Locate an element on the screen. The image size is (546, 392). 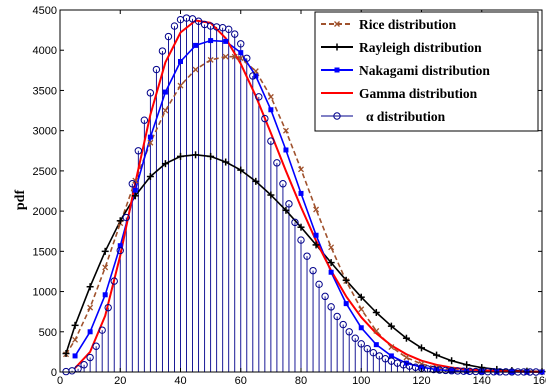
legend-label: α distribution is located at coordinates (406, 116).